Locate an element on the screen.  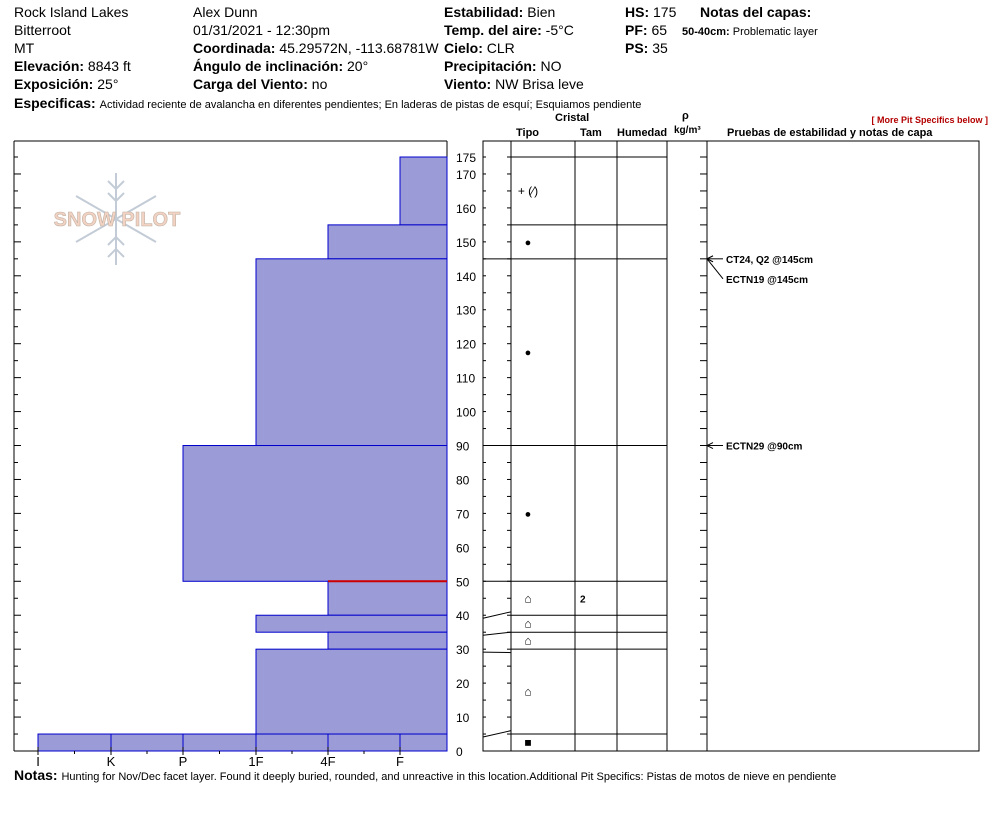
depth-label: 20 is located at coordinates (463, 684).